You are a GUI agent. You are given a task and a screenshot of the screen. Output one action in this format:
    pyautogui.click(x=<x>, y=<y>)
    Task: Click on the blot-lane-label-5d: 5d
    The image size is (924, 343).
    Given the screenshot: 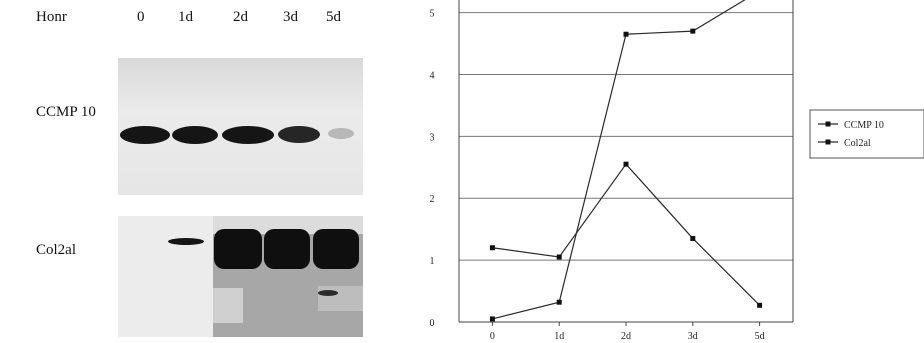 What is the action you would take?
    pyautogui.click(x=333, y=17)
    